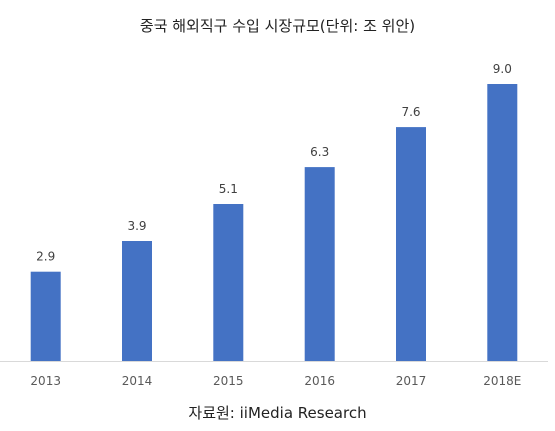 The width and height of the screenshot is (555, 431). Describe the element at coordinates (45, 257) in the screenshot. I see `value-label-2013: 2.9` at that location.